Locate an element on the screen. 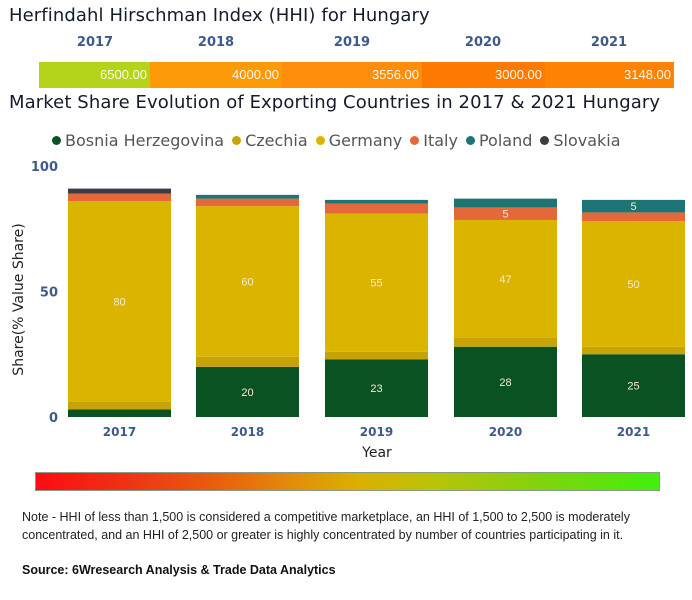 This screenshot has height=600, width=692. hhi-year-label: 2021 is located at coordinates (609, 42).